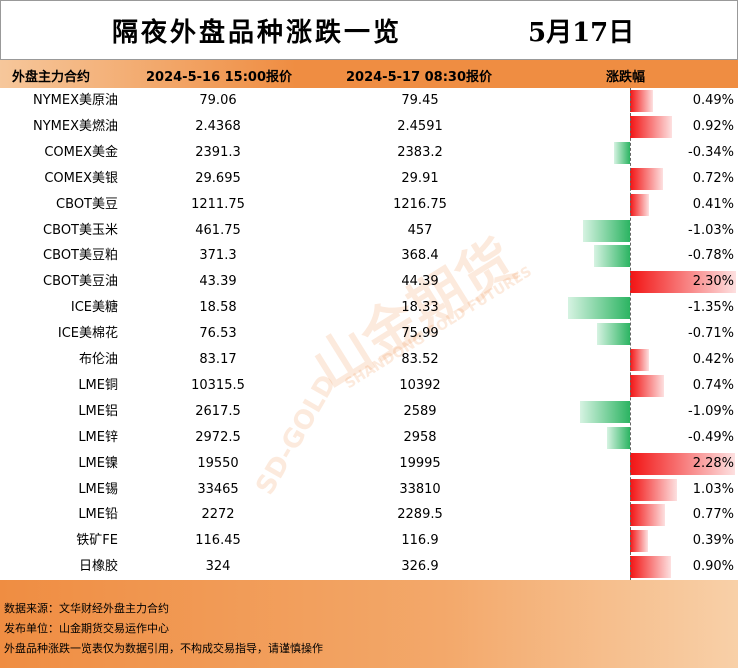 This screenshot has width=738, height=668. Describe the element at coordinates (419, 77) in the screenshot. I see `column-header: 2024-5-17 08:30报价` at that location.